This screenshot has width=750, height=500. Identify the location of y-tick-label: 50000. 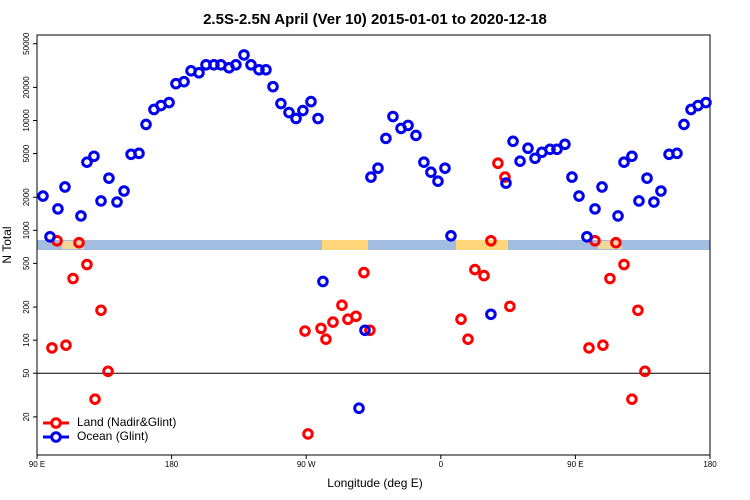
(26, 43).